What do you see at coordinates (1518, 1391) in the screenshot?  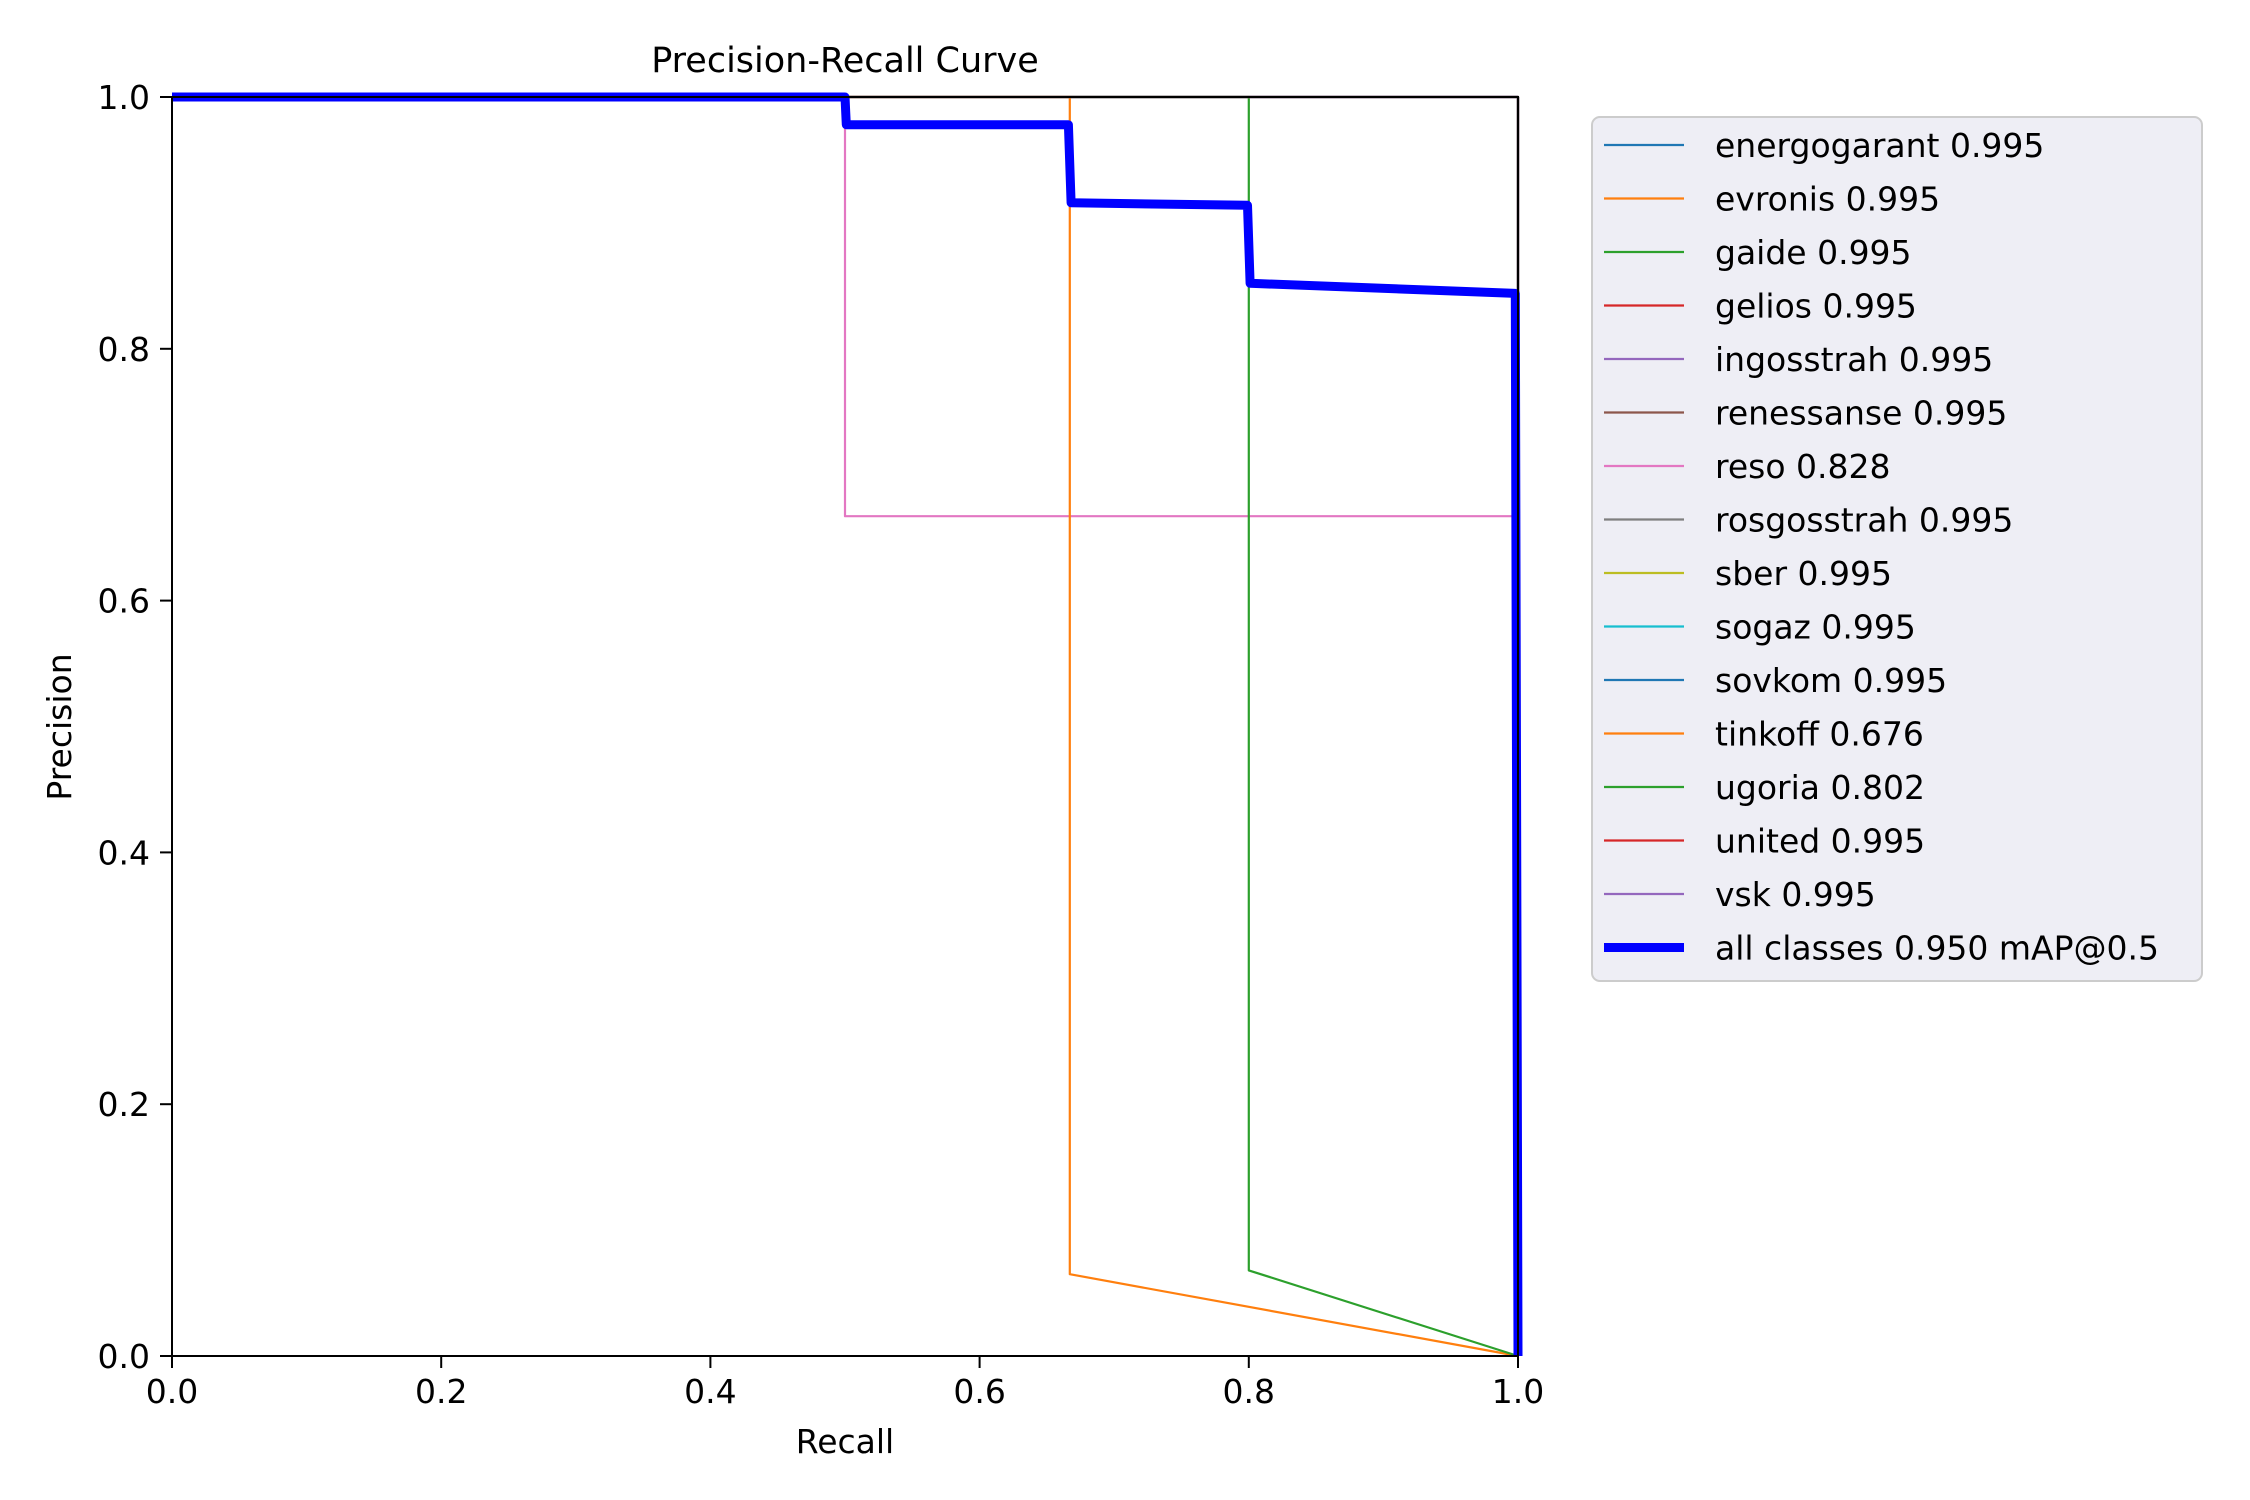 I see `x-tick-label: 1.0` at bounding box center [1518, 1391].